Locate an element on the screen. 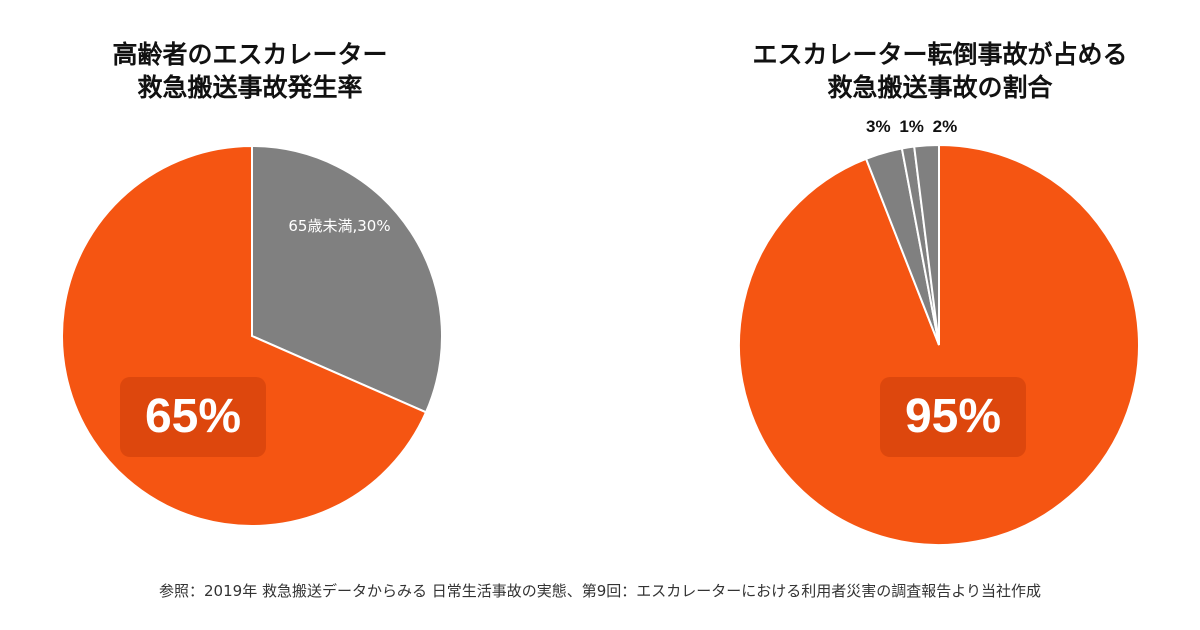 Image resolution: width=1200 pixels, height=630 pixels. slice-label-2pct: 2% is located at coordinates (945, 126).